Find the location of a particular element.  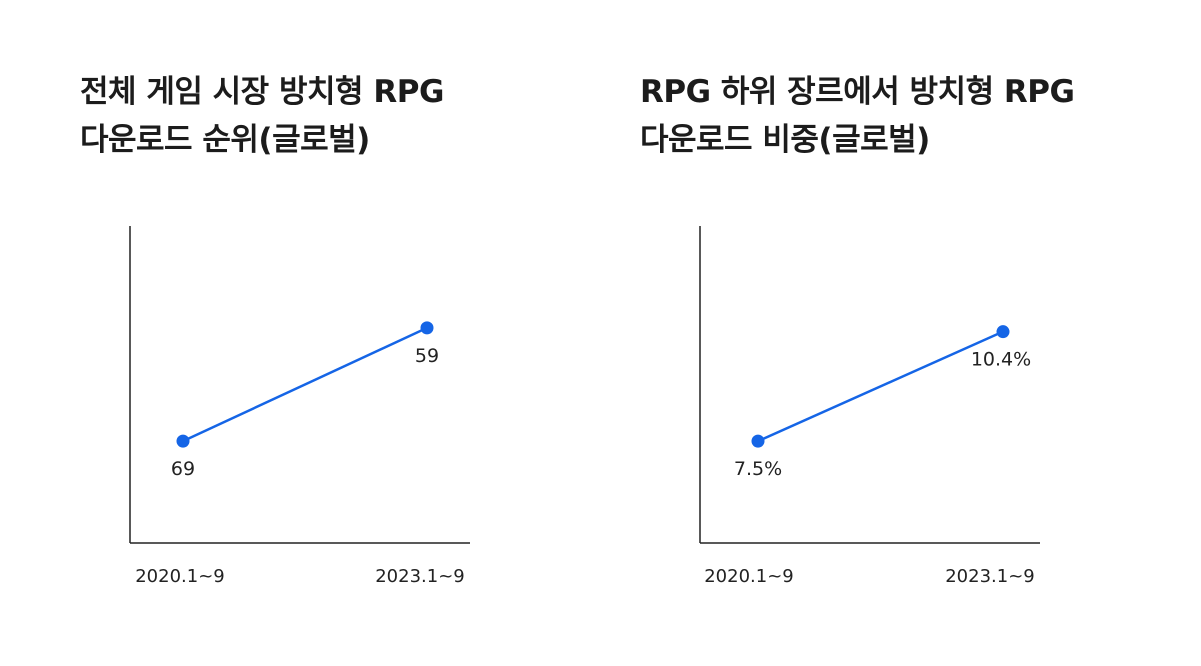

chart-title: RPG 하위 장르에서 방치형 RPG 다운로드 비중(글로벌) is located at coordinates (857, 116).